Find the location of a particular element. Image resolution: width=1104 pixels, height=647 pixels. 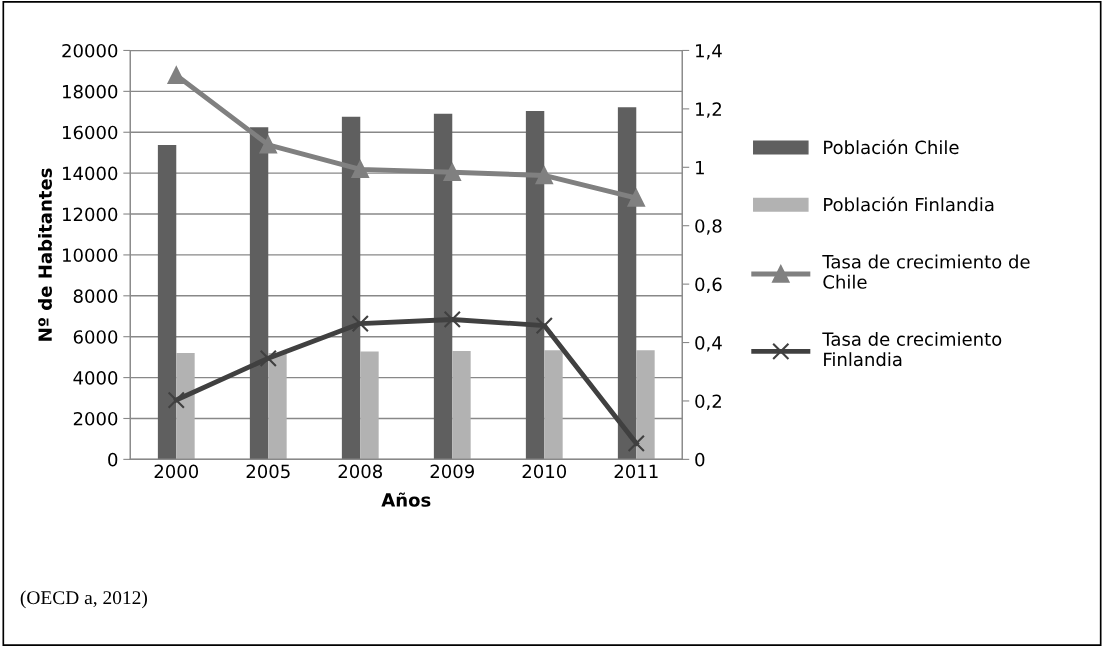

y-tick-label: 12000 is located at coordinates (90, 214).